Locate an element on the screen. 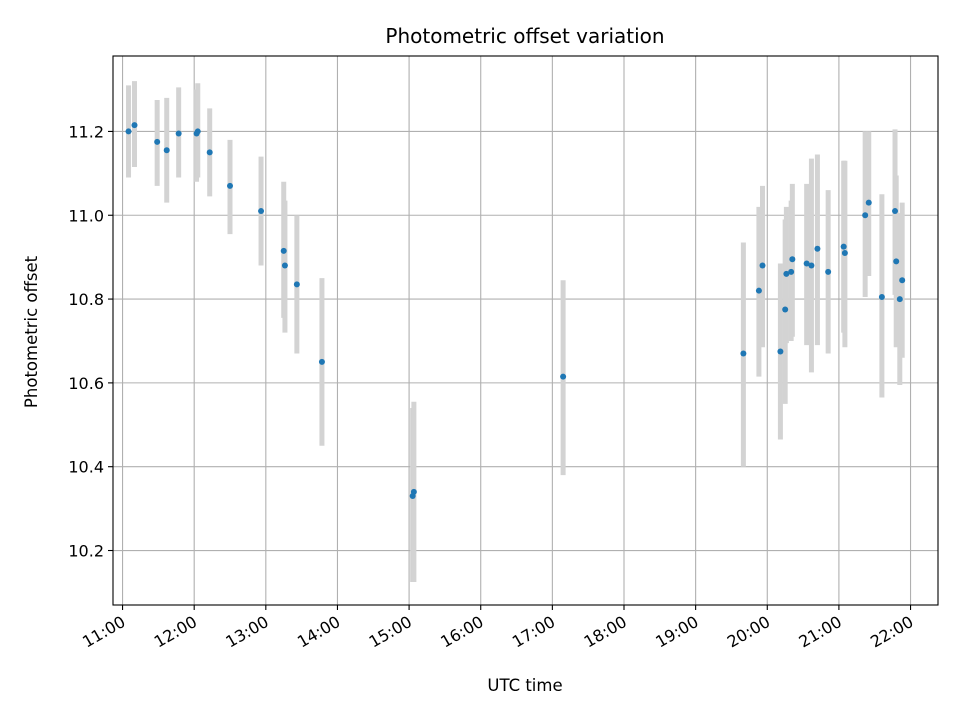 This screenshot has width=960, height=720. x-axis-label: UTC time is located at coordinates (524, 685).